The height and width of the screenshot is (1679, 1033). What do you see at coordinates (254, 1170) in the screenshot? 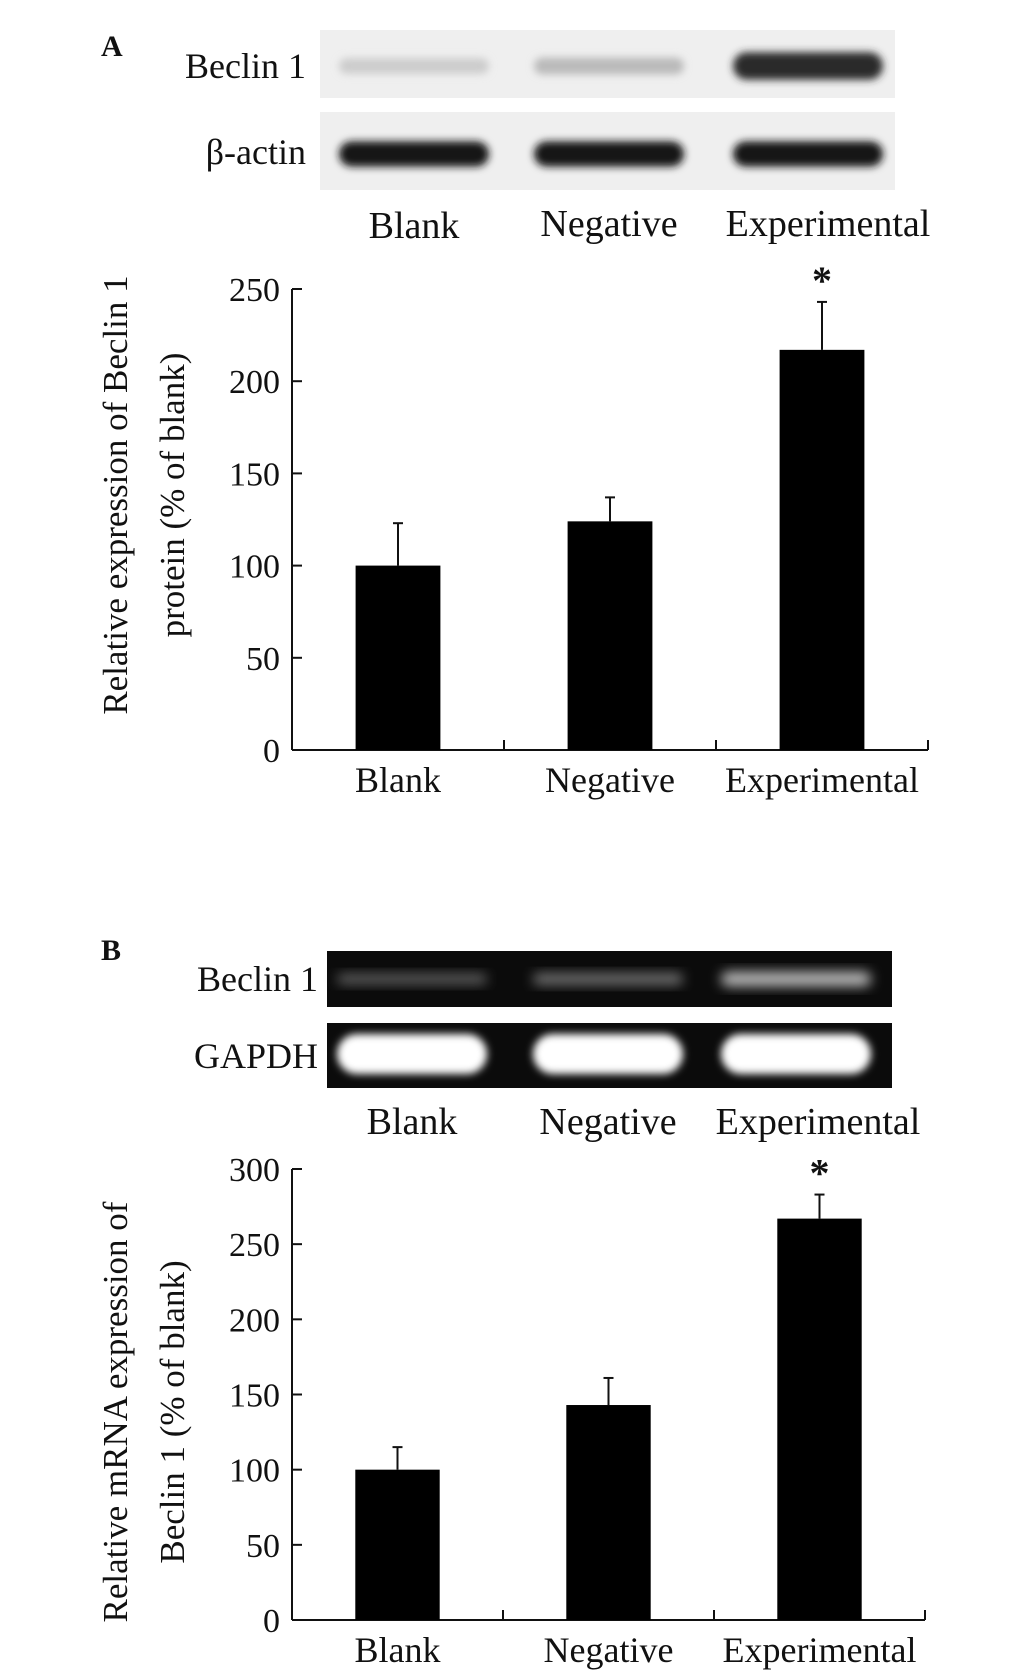
I see `y-tick-label: 300` at bounding box center [254, 1170].